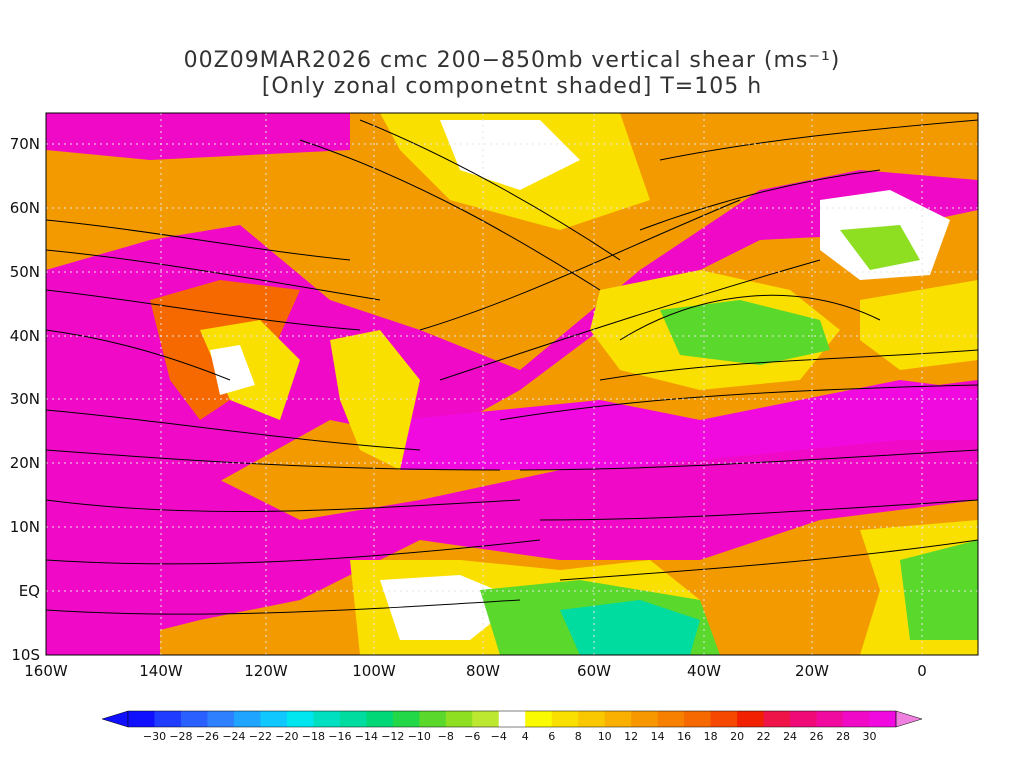 Image resolution: width=1024 pixels, height=768 pixels. What do you see at coordinates (115, 719) in the screenshot?
I see `colorbar-arrow-left` at bounding box center [115, 719].